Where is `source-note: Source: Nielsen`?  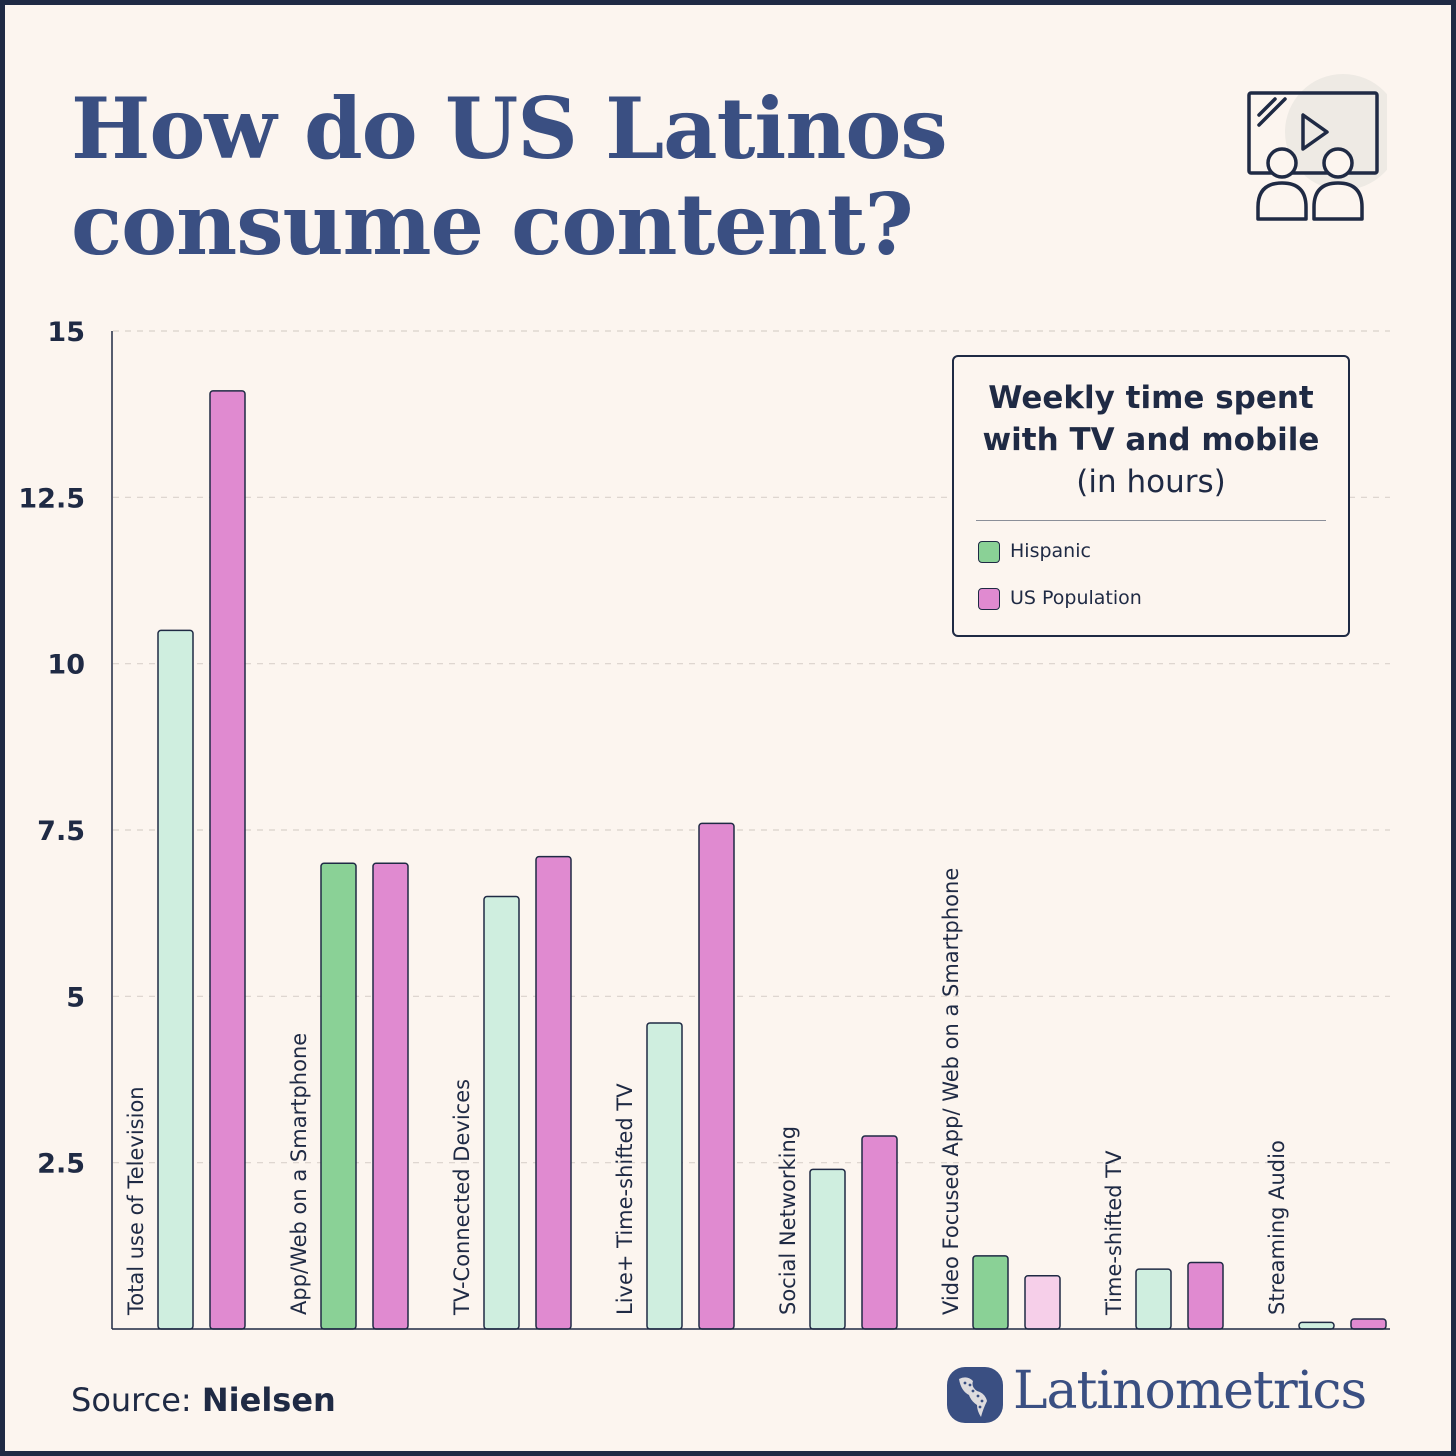
source-note: Source: Nielsen is located at coordinates (203, 1400).